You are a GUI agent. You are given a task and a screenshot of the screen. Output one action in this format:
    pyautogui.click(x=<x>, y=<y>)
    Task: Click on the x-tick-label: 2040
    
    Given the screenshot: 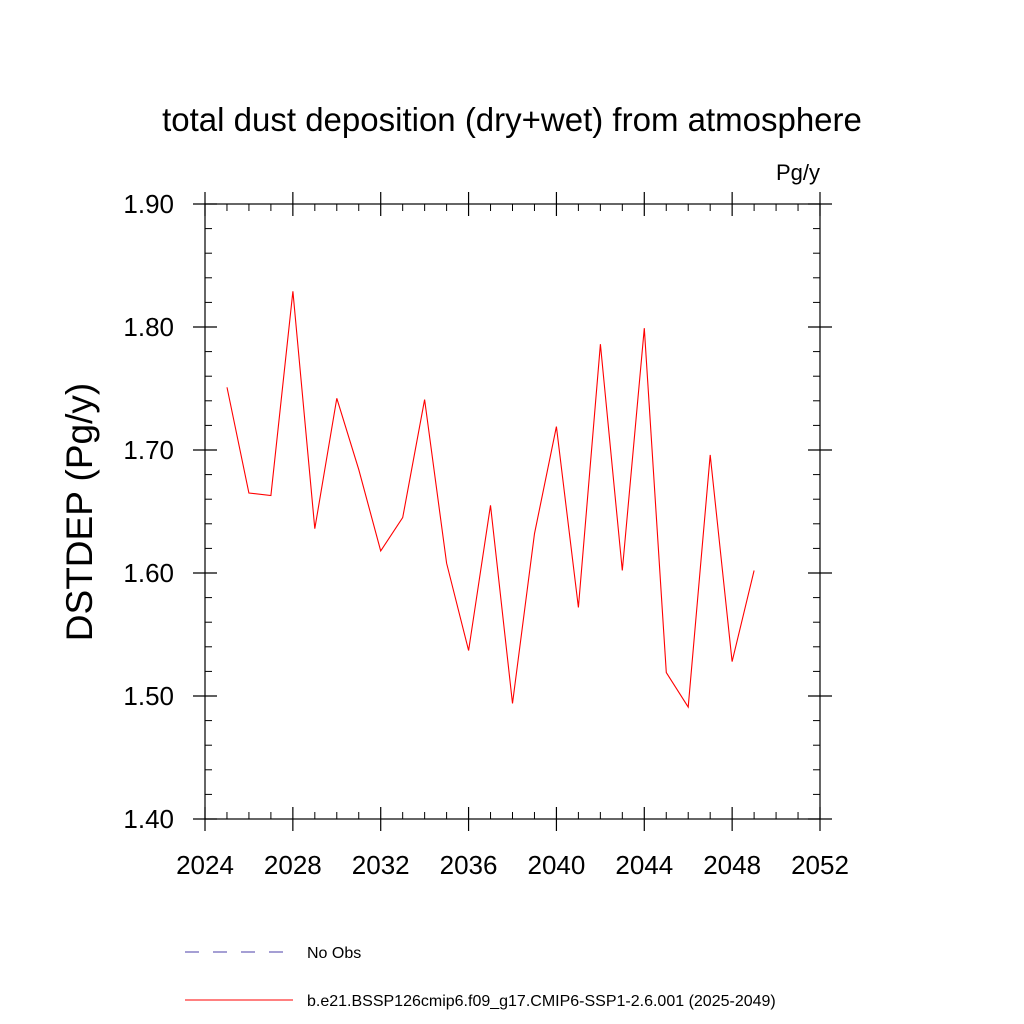 What is the action you would take?
    pyautogui.click(x=557, y=865)
    